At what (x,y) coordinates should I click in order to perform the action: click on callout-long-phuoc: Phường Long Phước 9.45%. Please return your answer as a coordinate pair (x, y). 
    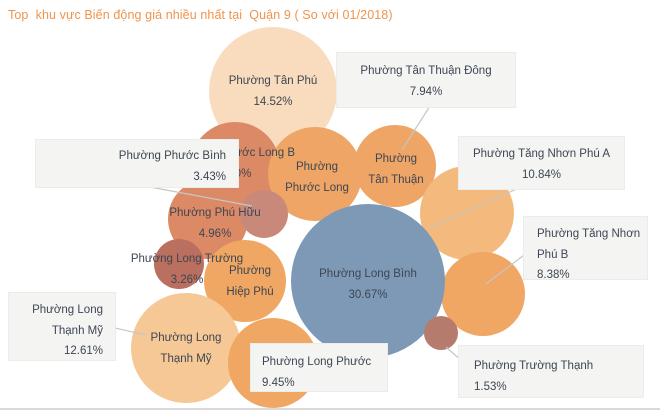
    Looking at the image, I should click on (319, 367).